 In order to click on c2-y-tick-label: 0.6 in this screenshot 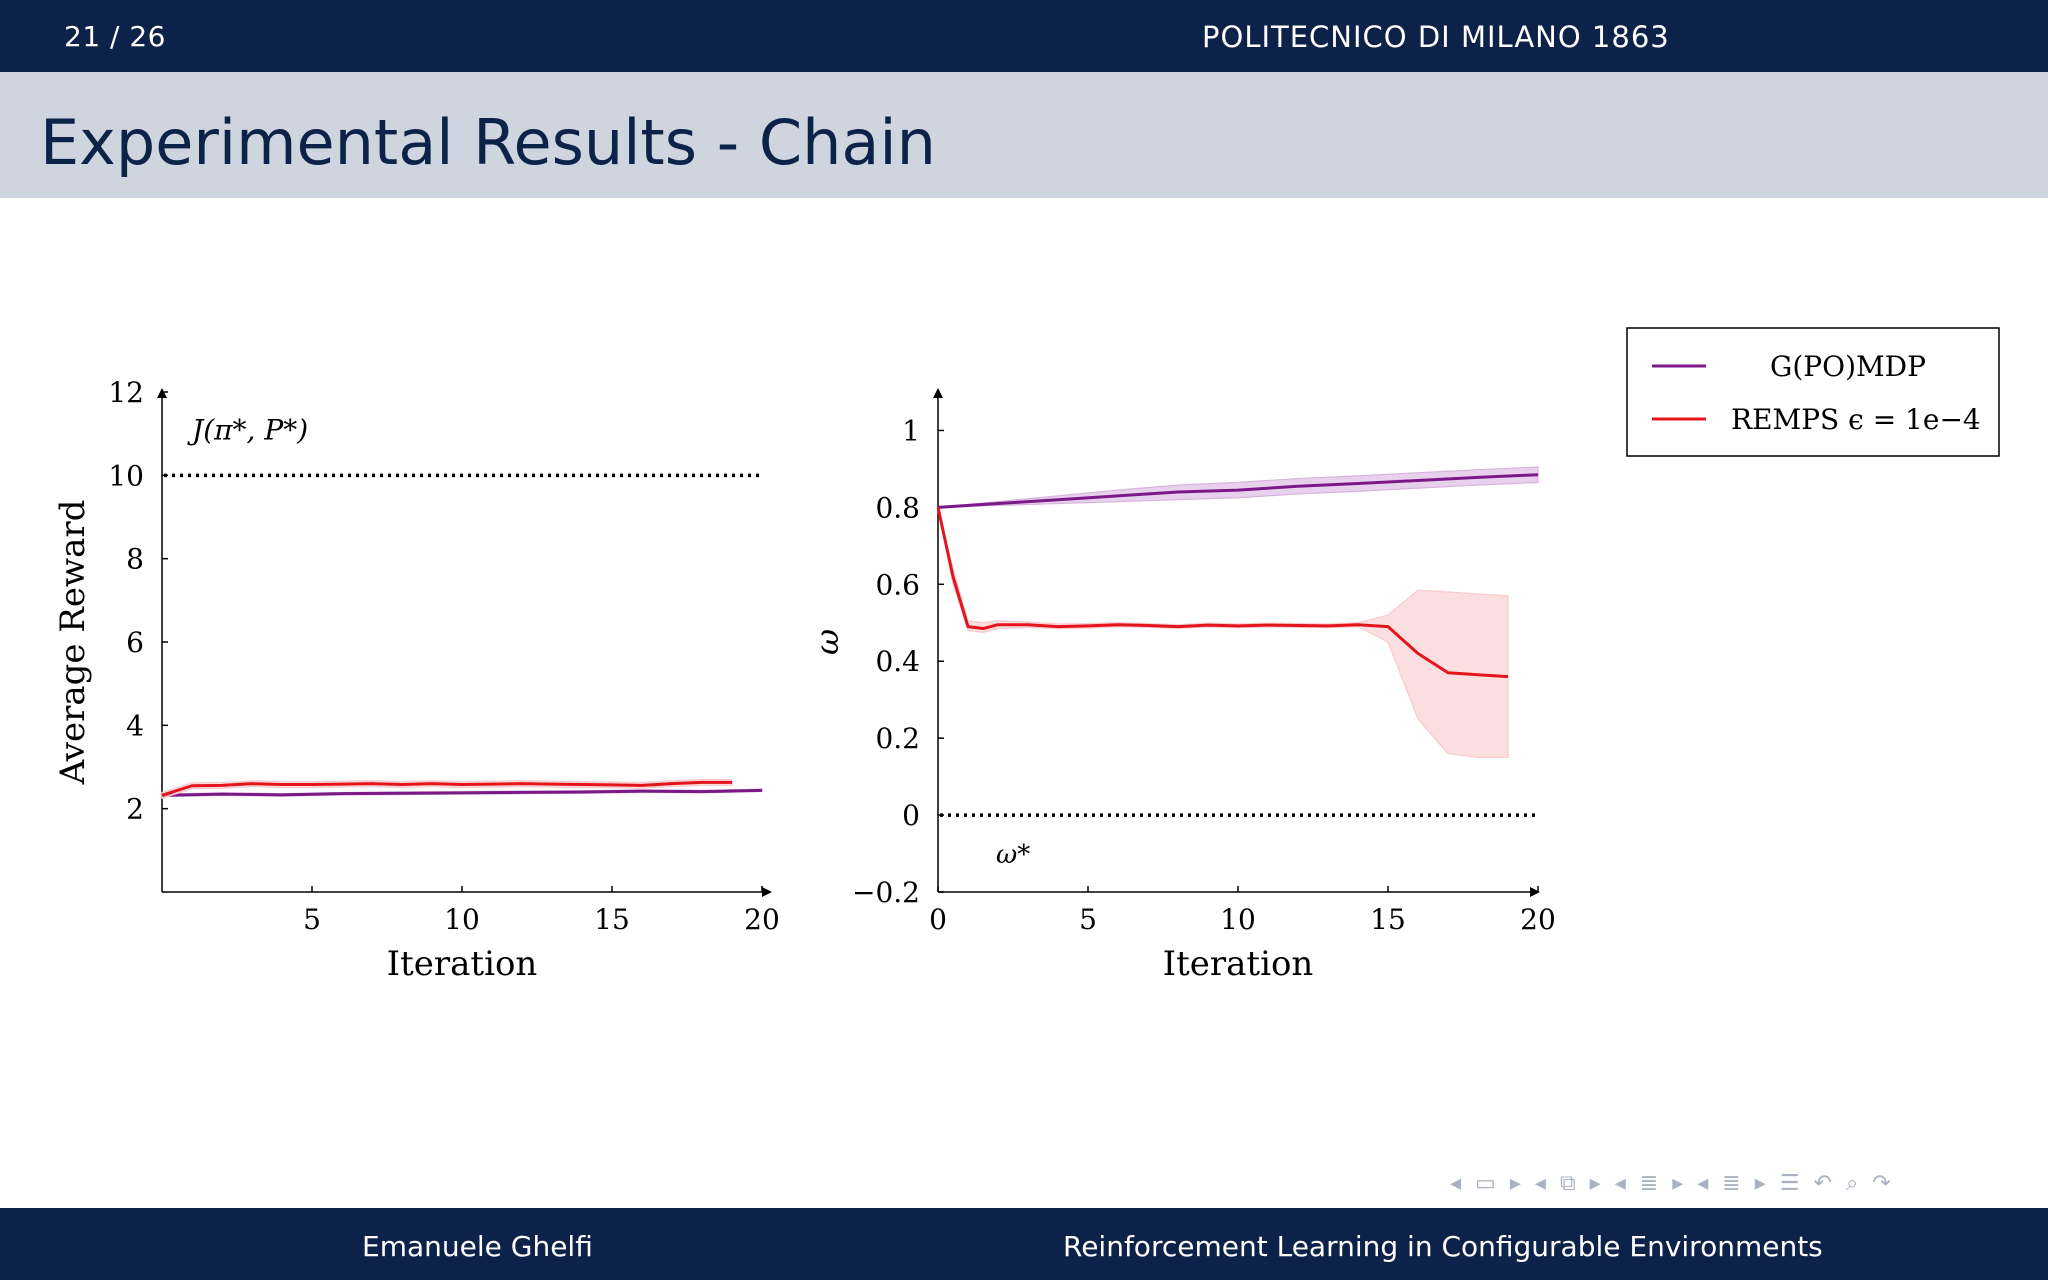, I will do `click(897, 584)`.